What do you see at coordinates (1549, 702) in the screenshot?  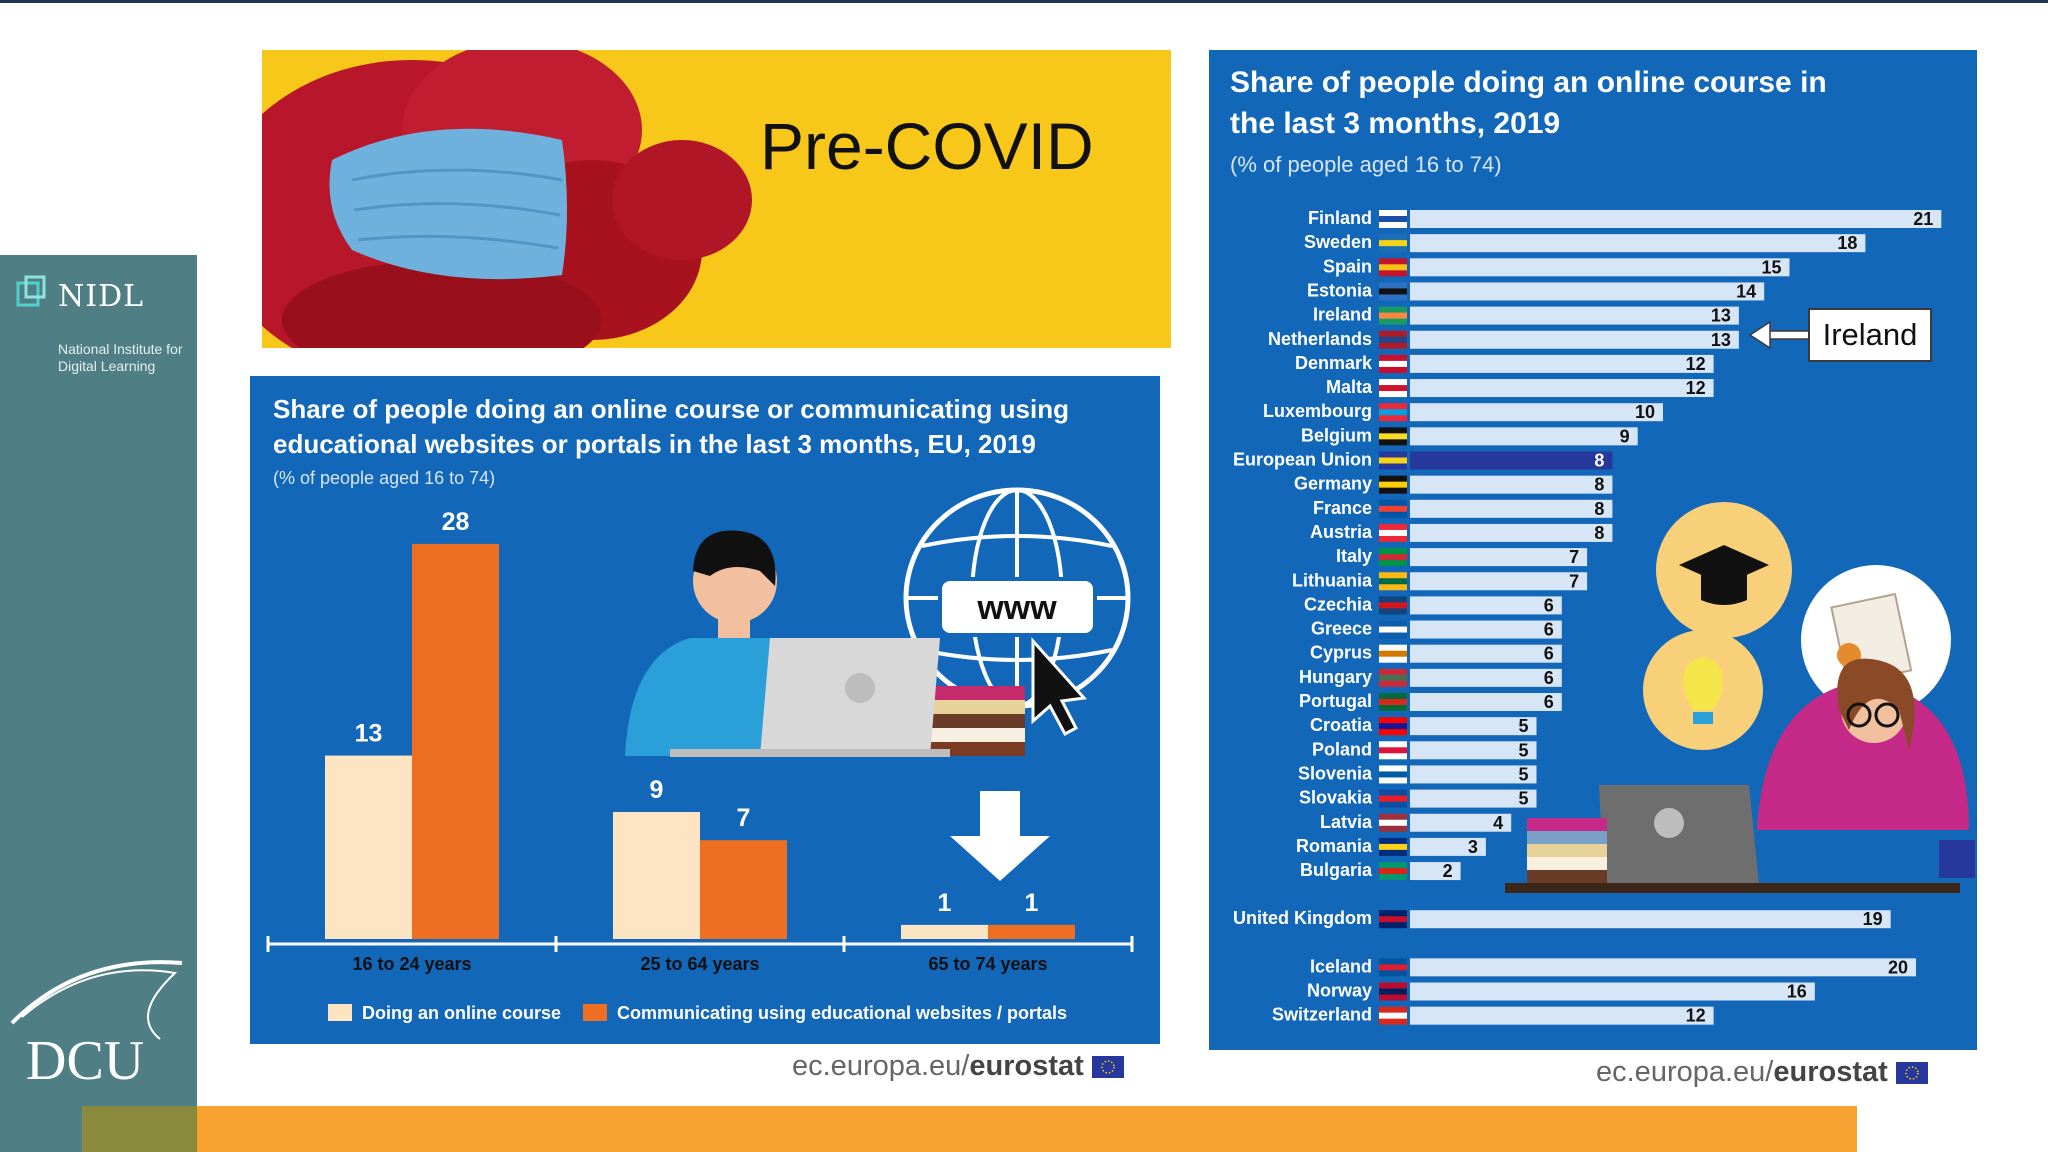 I see `bar-value-portugal: 6` at bounding box center [1549, 702].